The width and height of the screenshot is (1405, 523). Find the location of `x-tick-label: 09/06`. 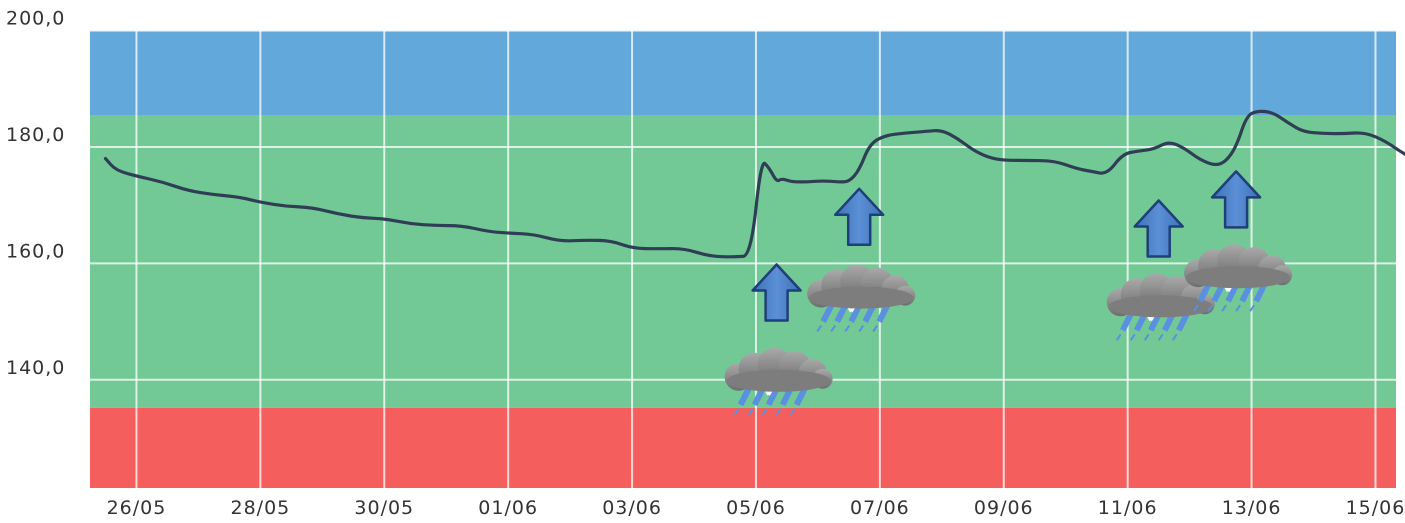

x-tick-label: 09/06 is located at coordinates (1004, 508).